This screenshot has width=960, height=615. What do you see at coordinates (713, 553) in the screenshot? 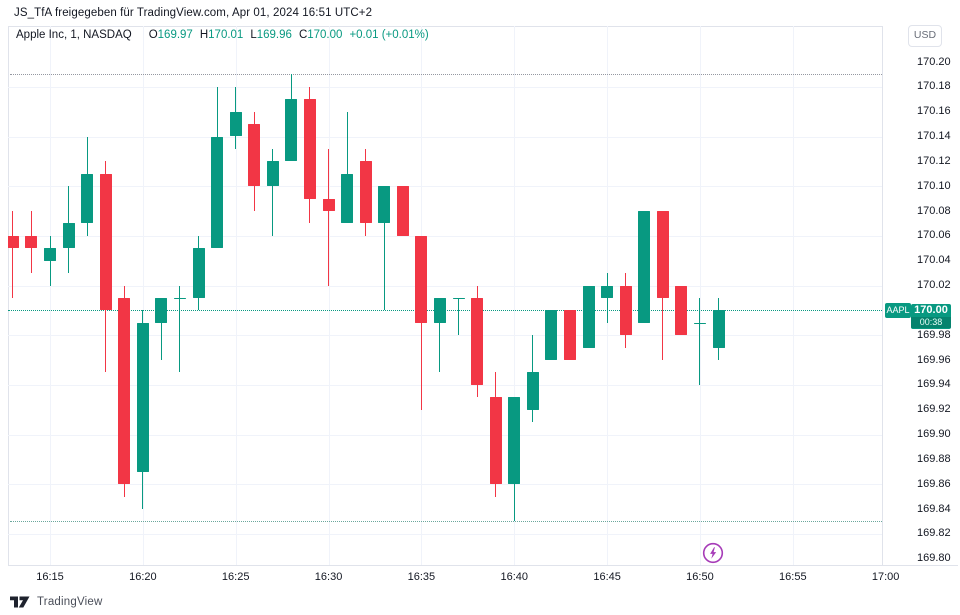
I see `instant-trading-lightning-icon` at bounding box center [713, 553].